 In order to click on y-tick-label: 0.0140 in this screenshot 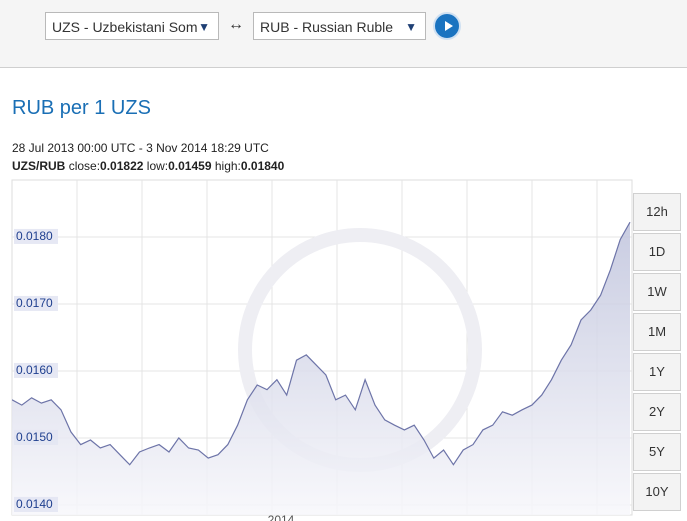, I will do `click(34, 504)`.